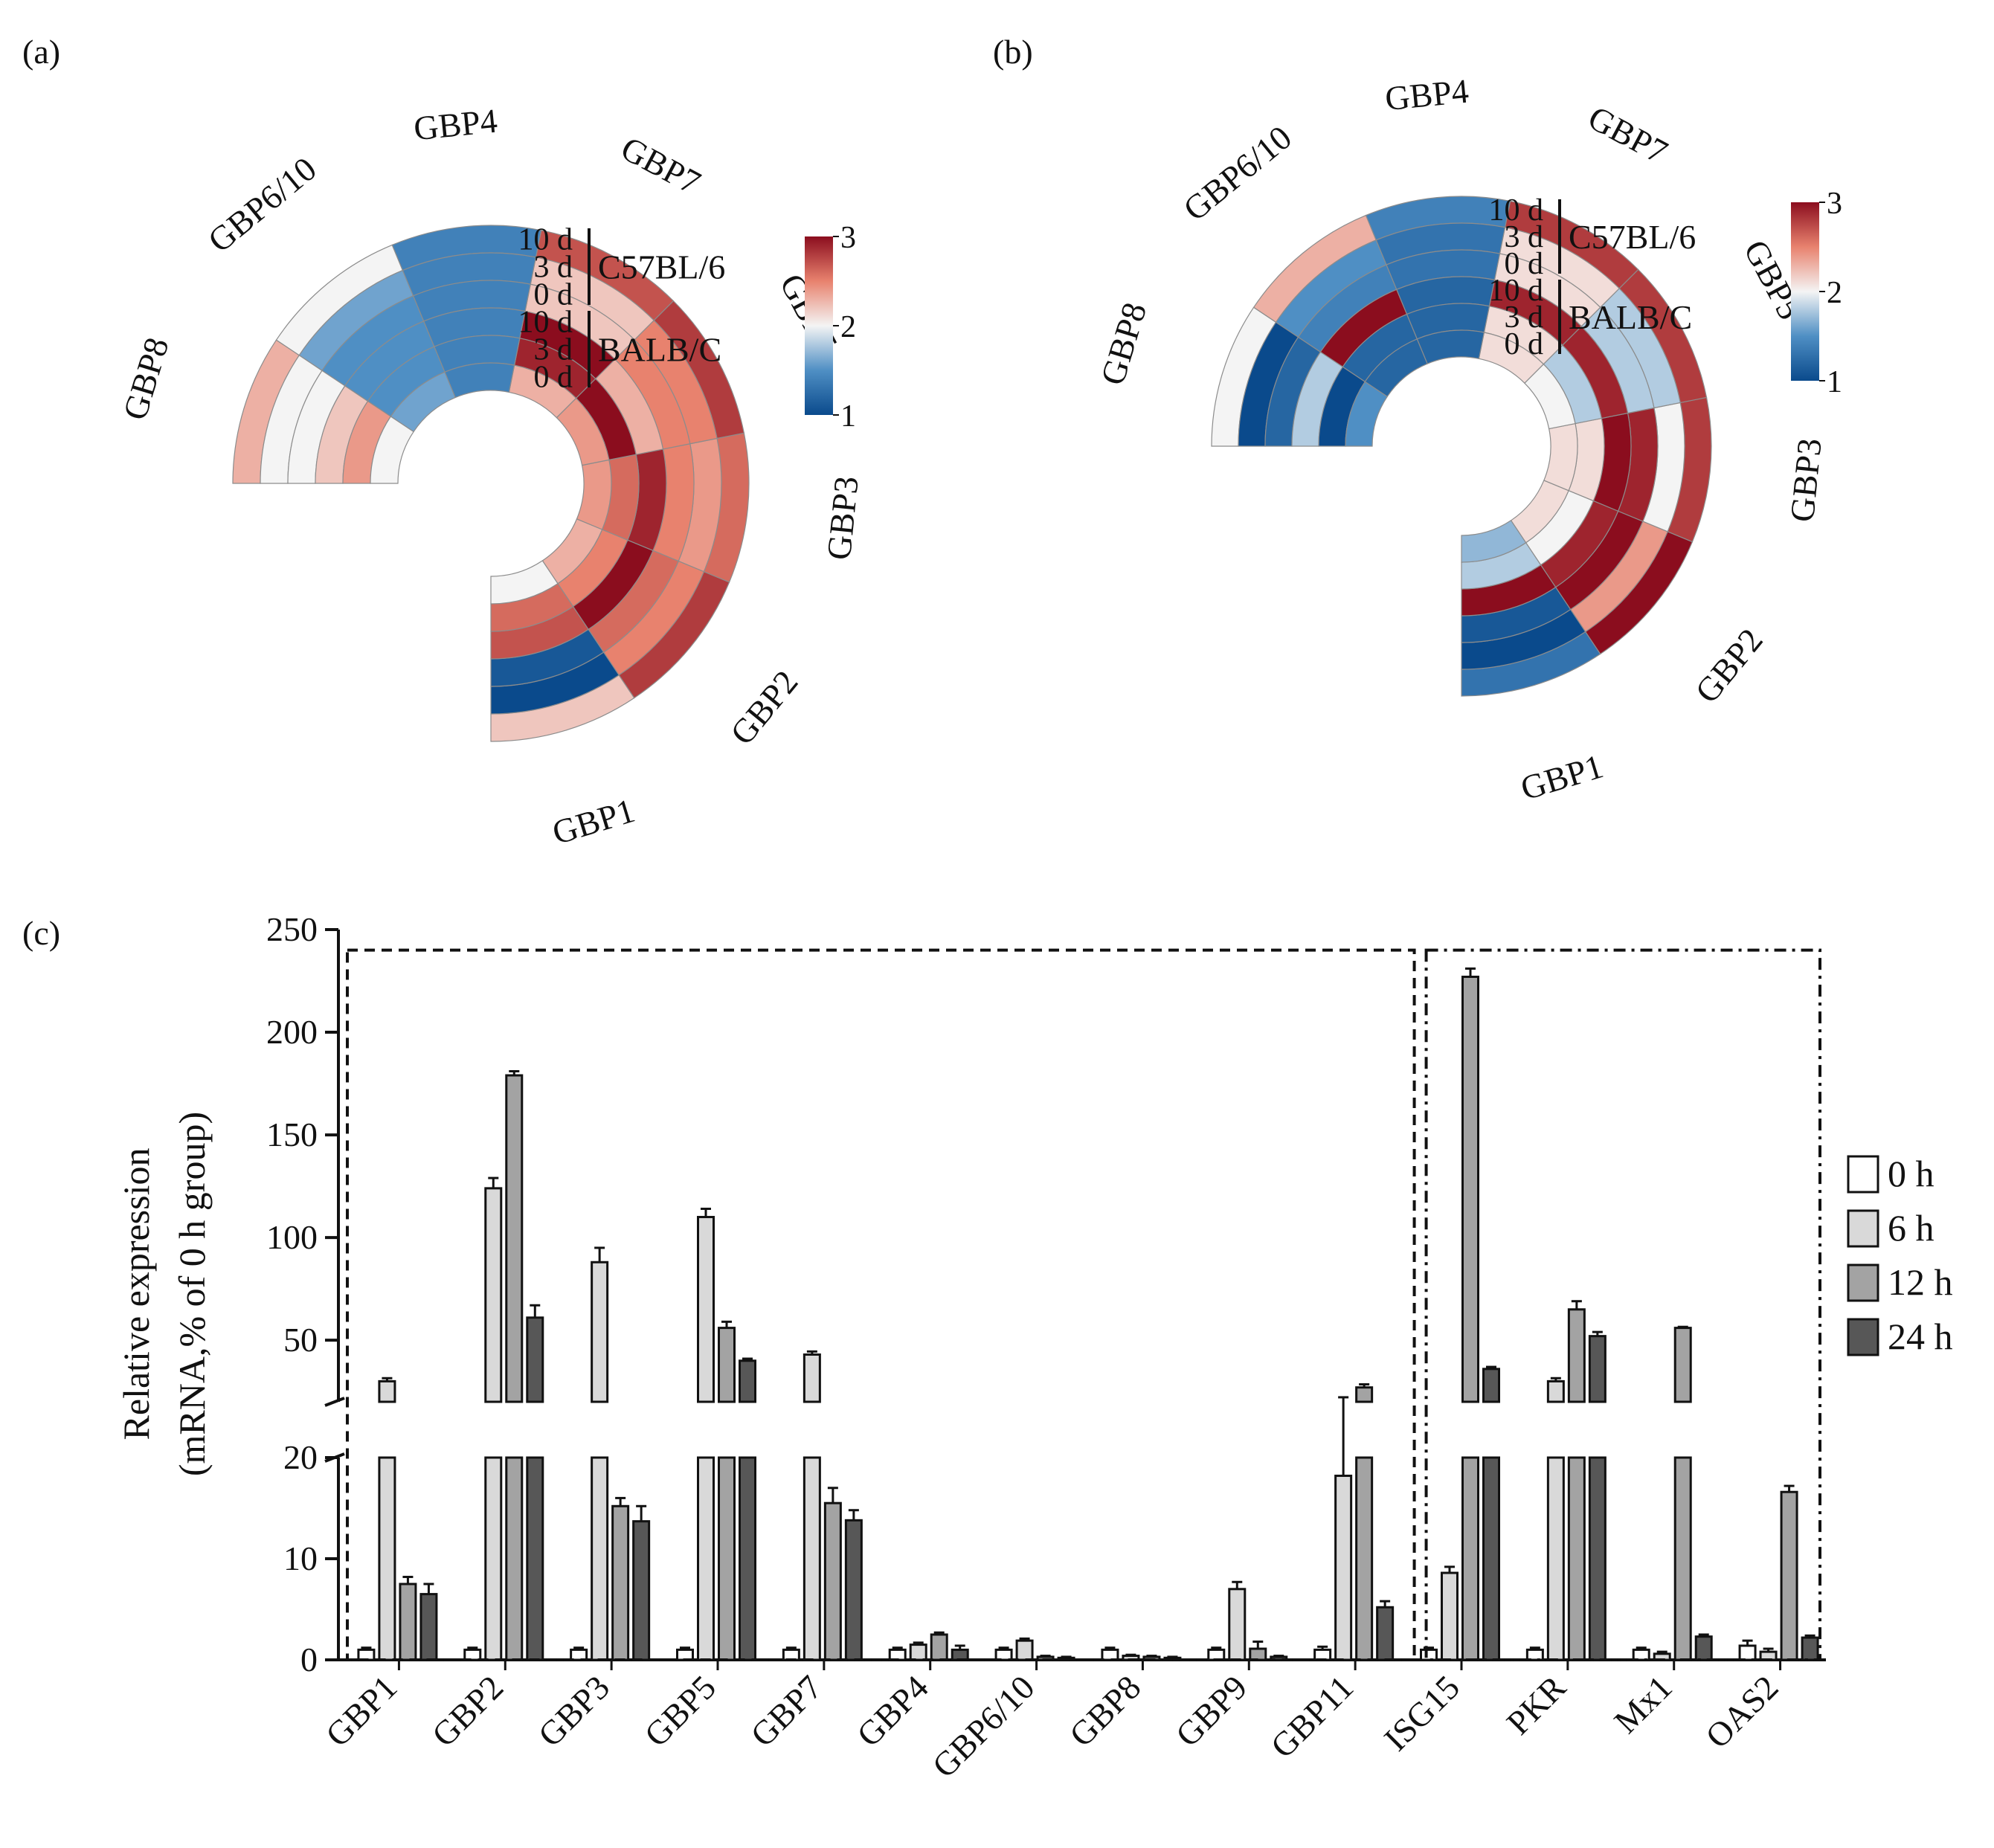  I want to click on y-axis-label: Relative expression, so click(136, 1294).